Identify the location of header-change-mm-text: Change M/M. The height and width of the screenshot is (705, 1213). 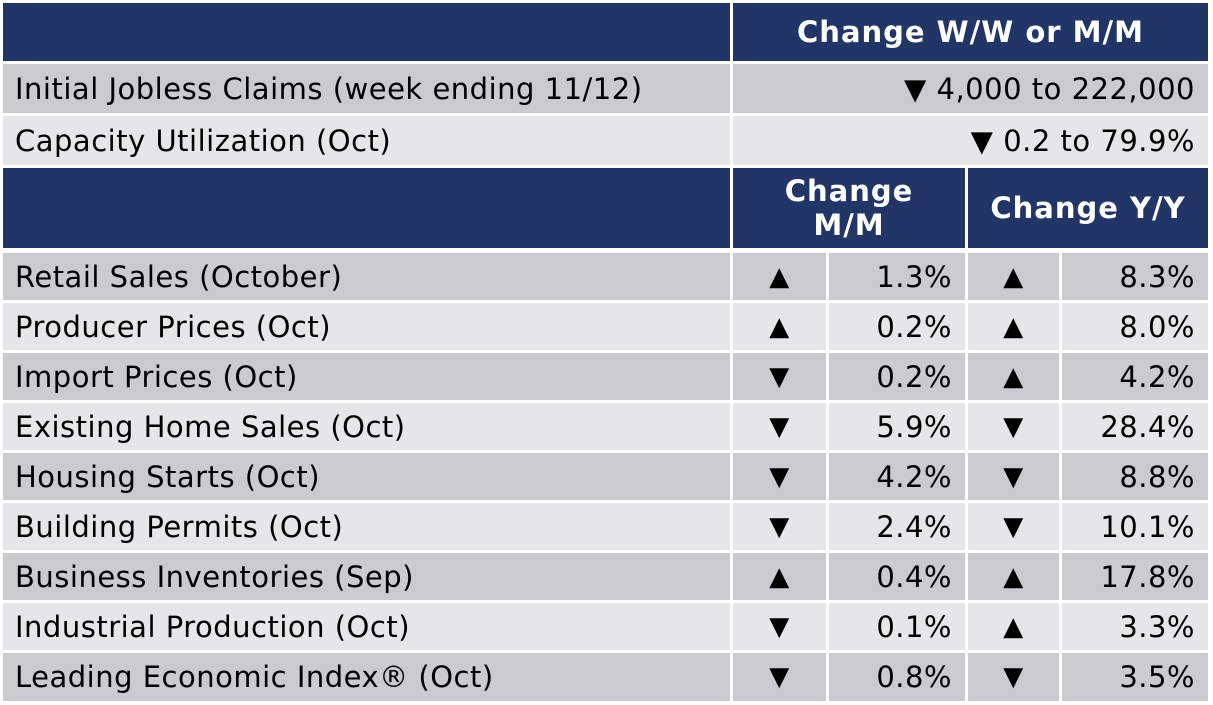
(849, 208).